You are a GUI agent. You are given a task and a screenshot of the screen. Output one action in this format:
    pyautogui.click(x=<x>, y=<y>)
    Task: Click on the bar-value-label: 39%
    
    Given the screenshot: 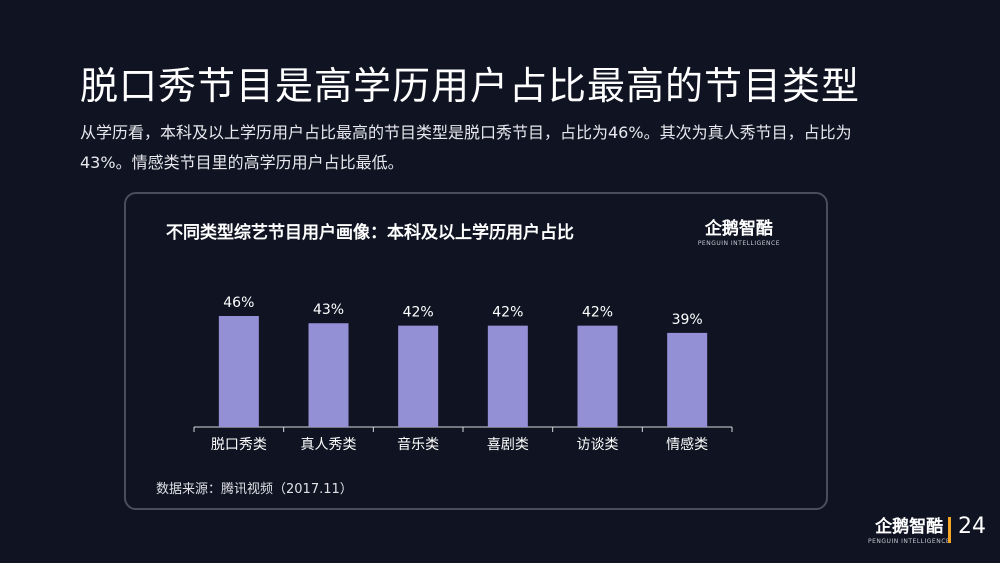 What is the action you would take?
    pyautogui.click(x=687, y=320)
    